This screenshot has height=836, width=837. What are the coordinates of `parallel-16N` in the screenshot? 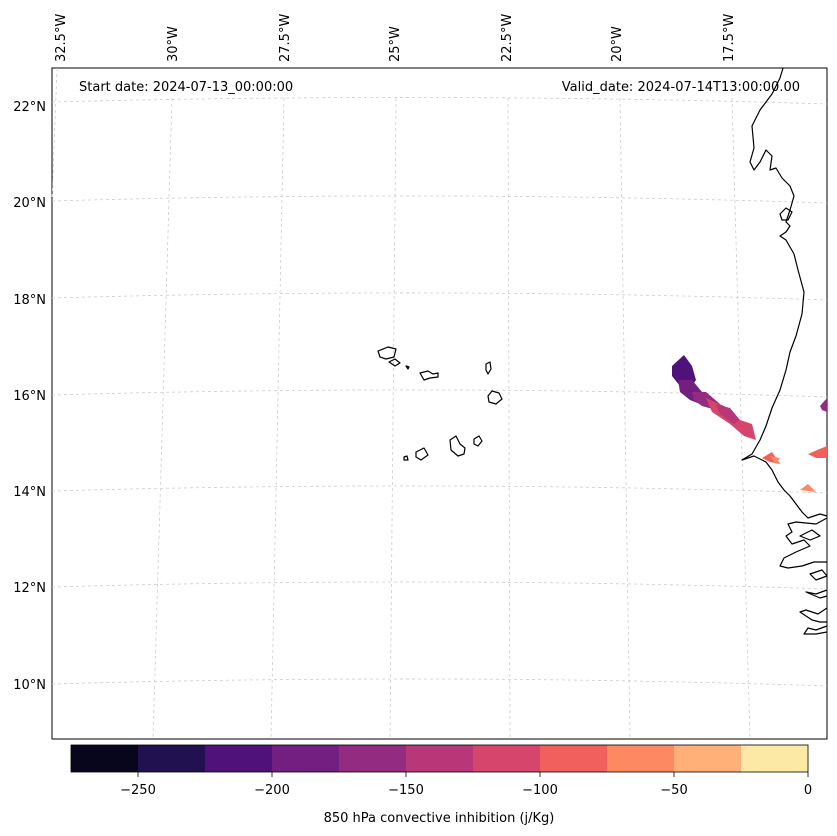 It's located at (439, 393).